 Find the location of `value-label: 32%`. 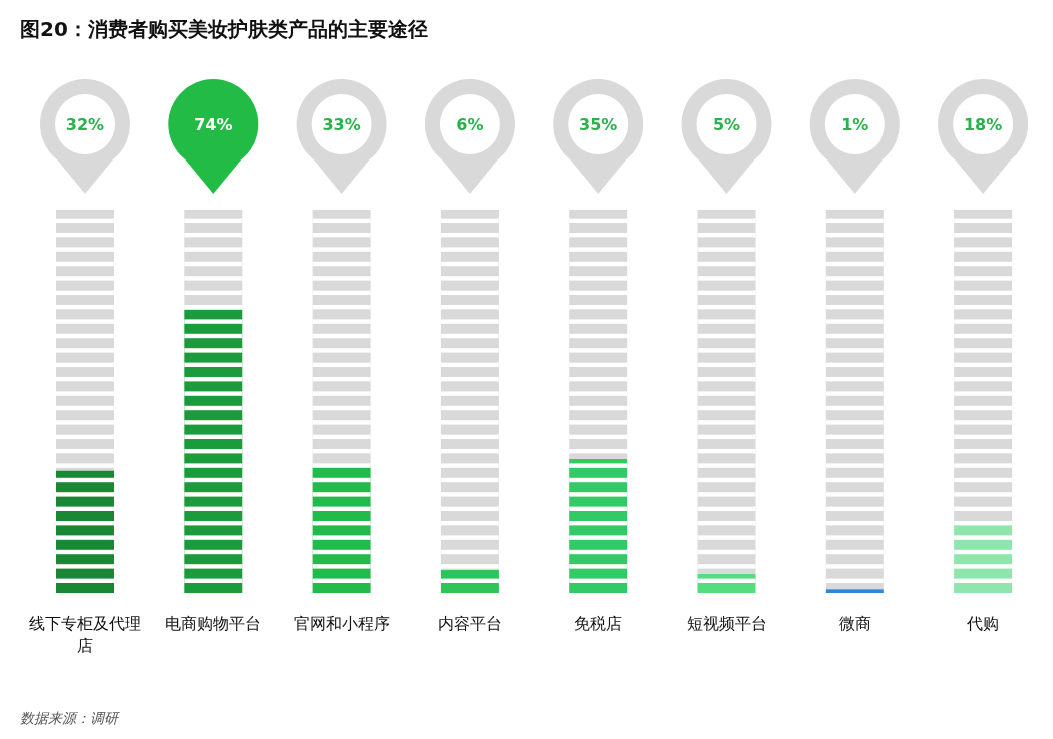

value-label: 32% is located at coordinates (85, 124).